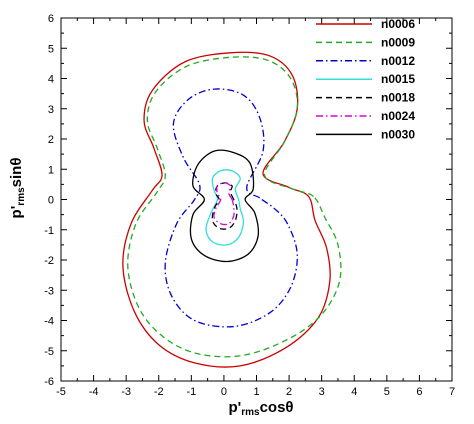 The image size is (474, 424). I want to click on x-tick-label: 3, so click(322, 392).